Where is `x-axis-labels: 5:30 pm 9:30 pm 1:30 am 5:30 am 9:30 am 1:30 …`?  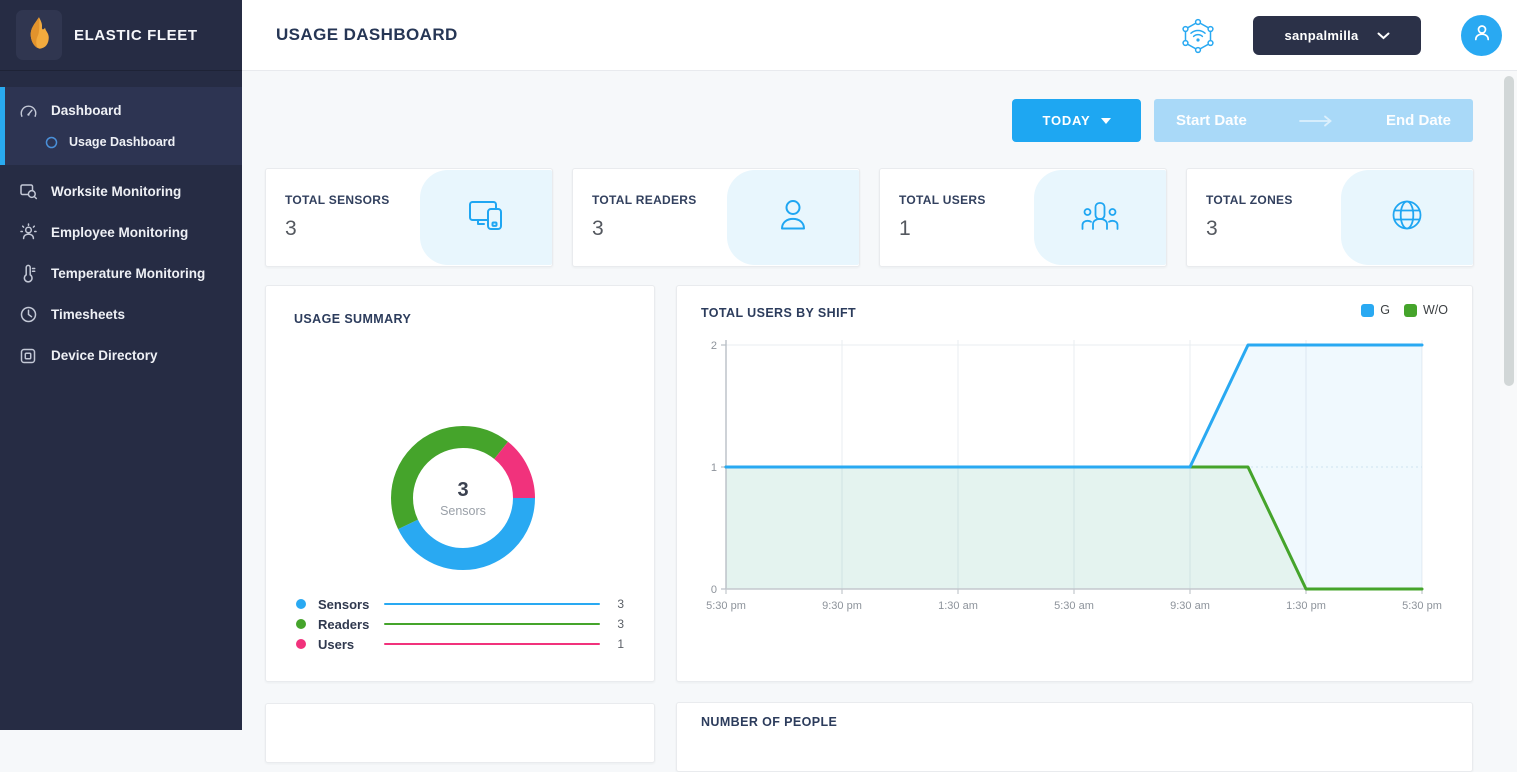 x-axis-labels: 5:30 pm 9:30 pm 1:30 am 5:30 am 9:30 am 1:30 … is located at coordinates (1069, 608).